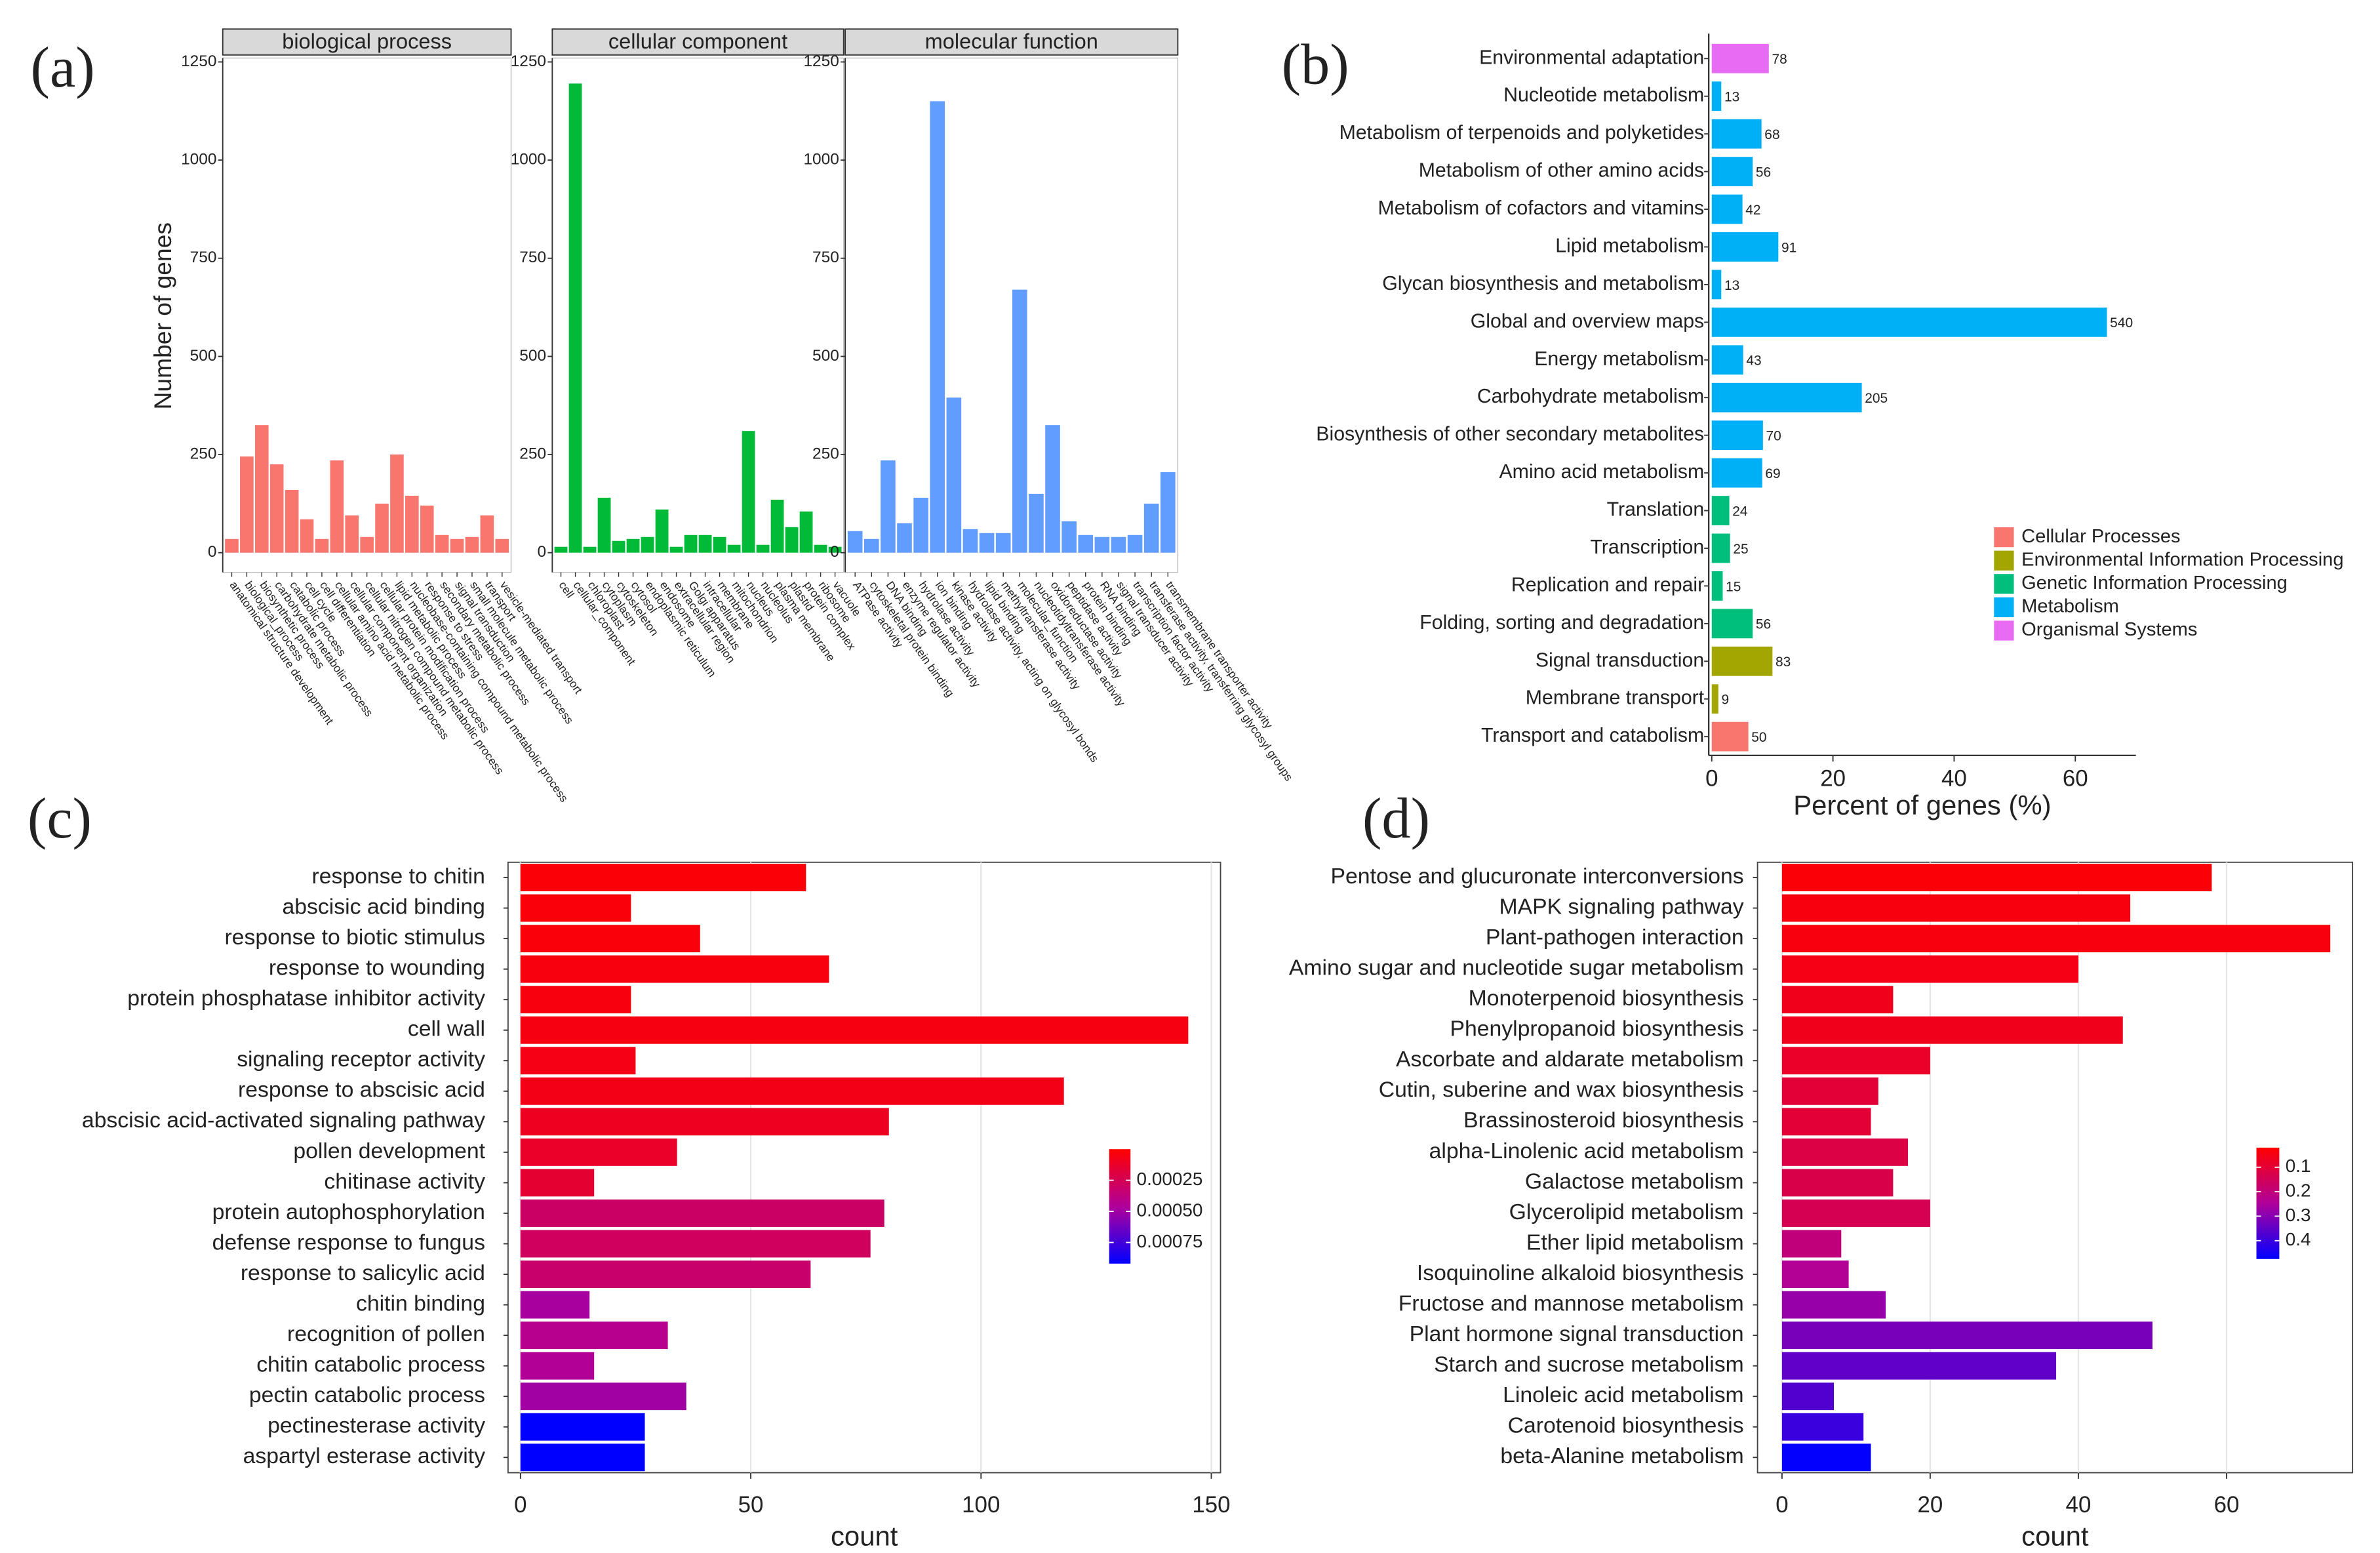  Describe the element at coordinates (2227, 1505) in the screenshot. I see `x-tick-label: 60` at that location.